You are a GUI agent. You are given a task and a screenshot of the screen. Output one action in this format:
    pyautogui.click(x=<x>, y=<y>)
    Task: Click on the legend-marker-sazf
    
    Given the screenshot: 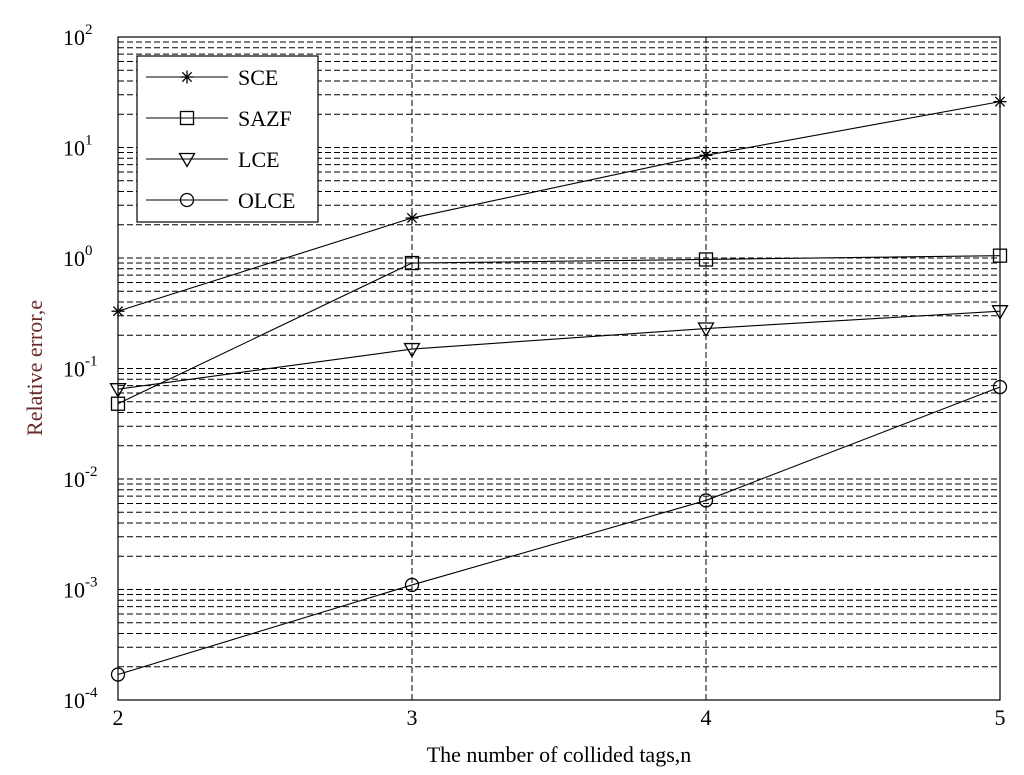 What is the action you would take?
    pyautogui.click(x=187, y=118)
    